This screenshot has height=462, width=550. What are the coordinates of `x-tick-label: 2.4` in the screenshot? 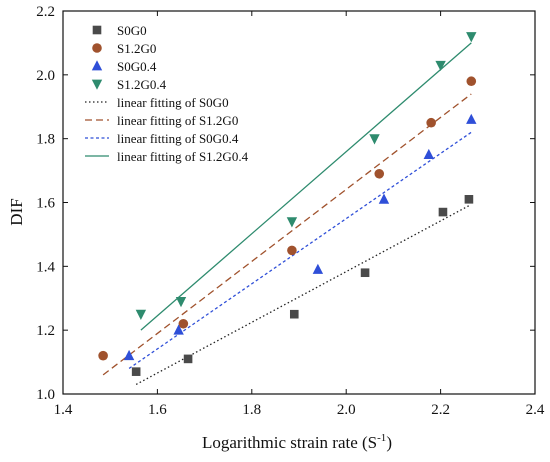 It's located at (535, 410).